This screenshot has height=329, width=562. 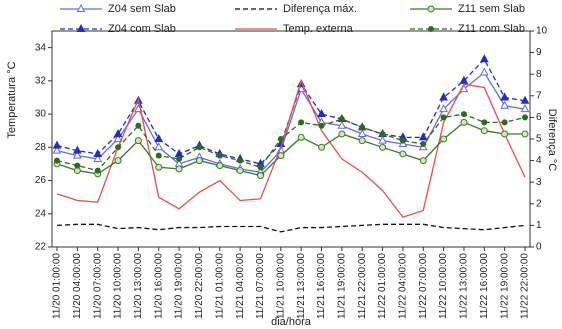 What do you see at coordinates (291, 142) in the screenshot?
I see `series-line` at bounding box center [291, 142].